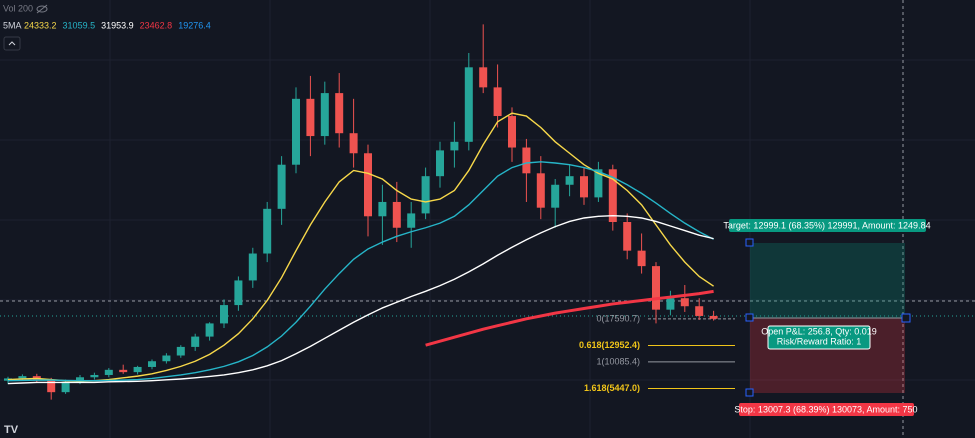 This screenshot has width=975, height=438. Describe the element at coordinates (79, 25) in the screenshot. I see `legend-value: 31059.5` at that location.